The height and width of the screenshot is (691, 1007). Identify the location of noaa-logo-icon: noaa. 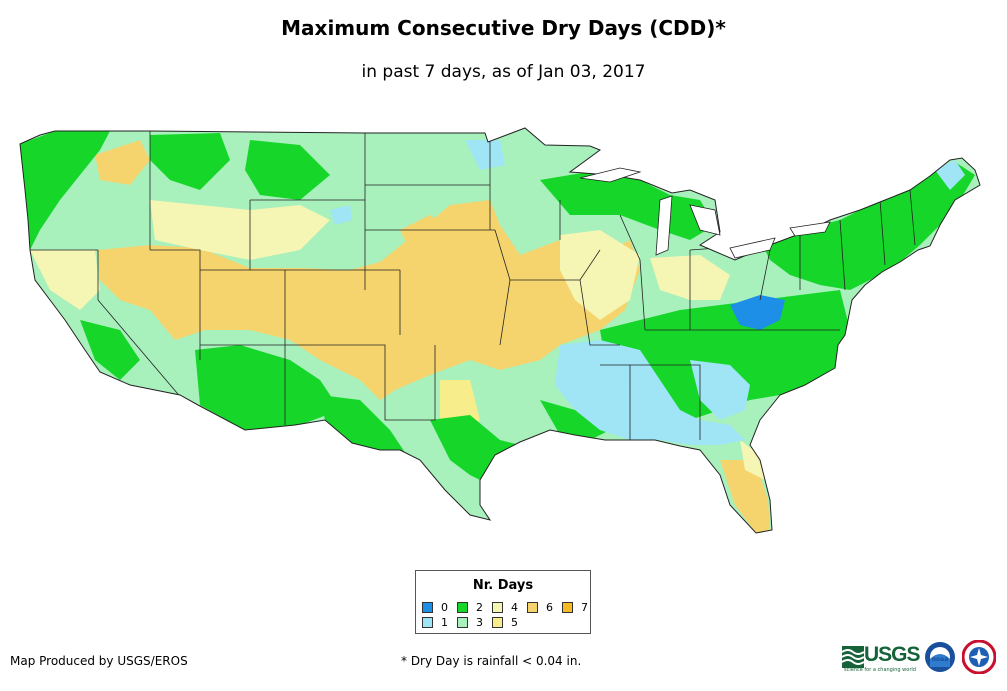
(940, 657).